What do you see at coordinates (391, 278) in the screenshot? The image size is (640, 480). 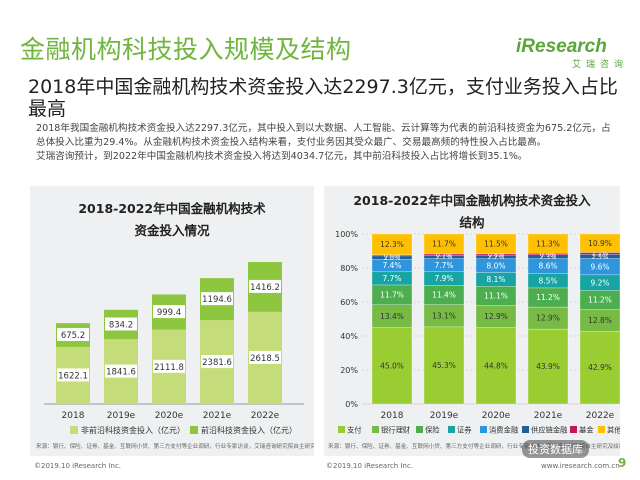 I see `segment-label: 7.7%` at bounding box center [391, 278].